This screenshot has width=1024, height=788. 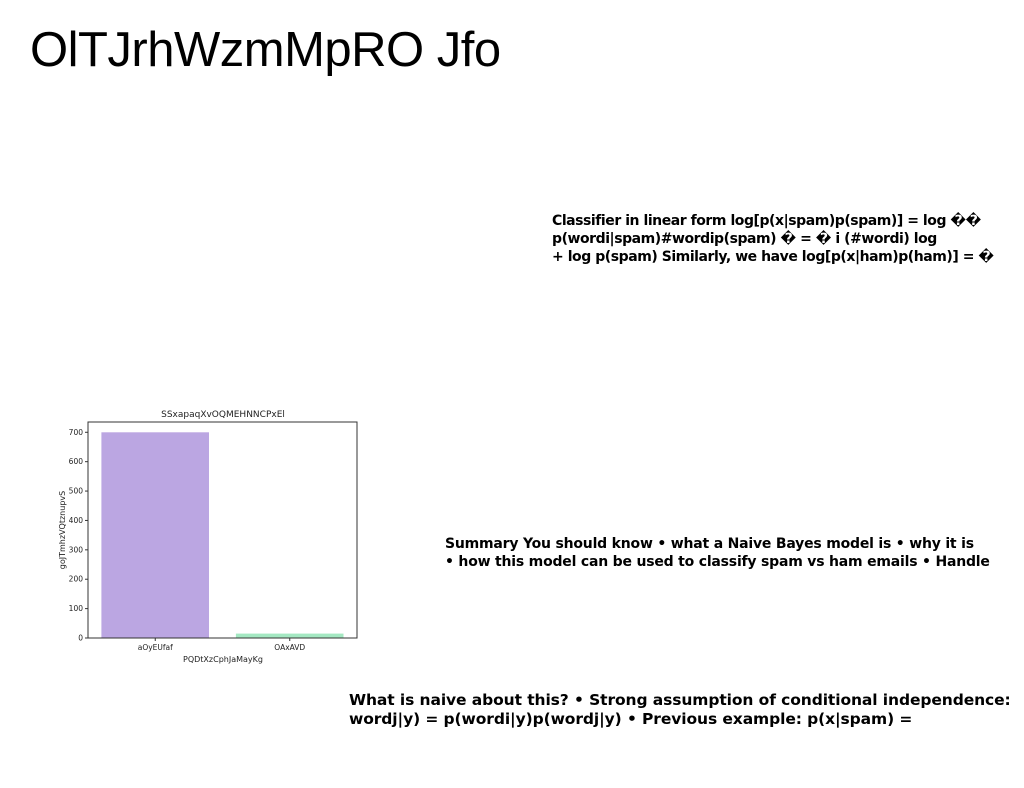 What do you see at coordinates (289, 635) in the screenshot?
I see `bar-OAxAVD` at bounding box center [289, 635].